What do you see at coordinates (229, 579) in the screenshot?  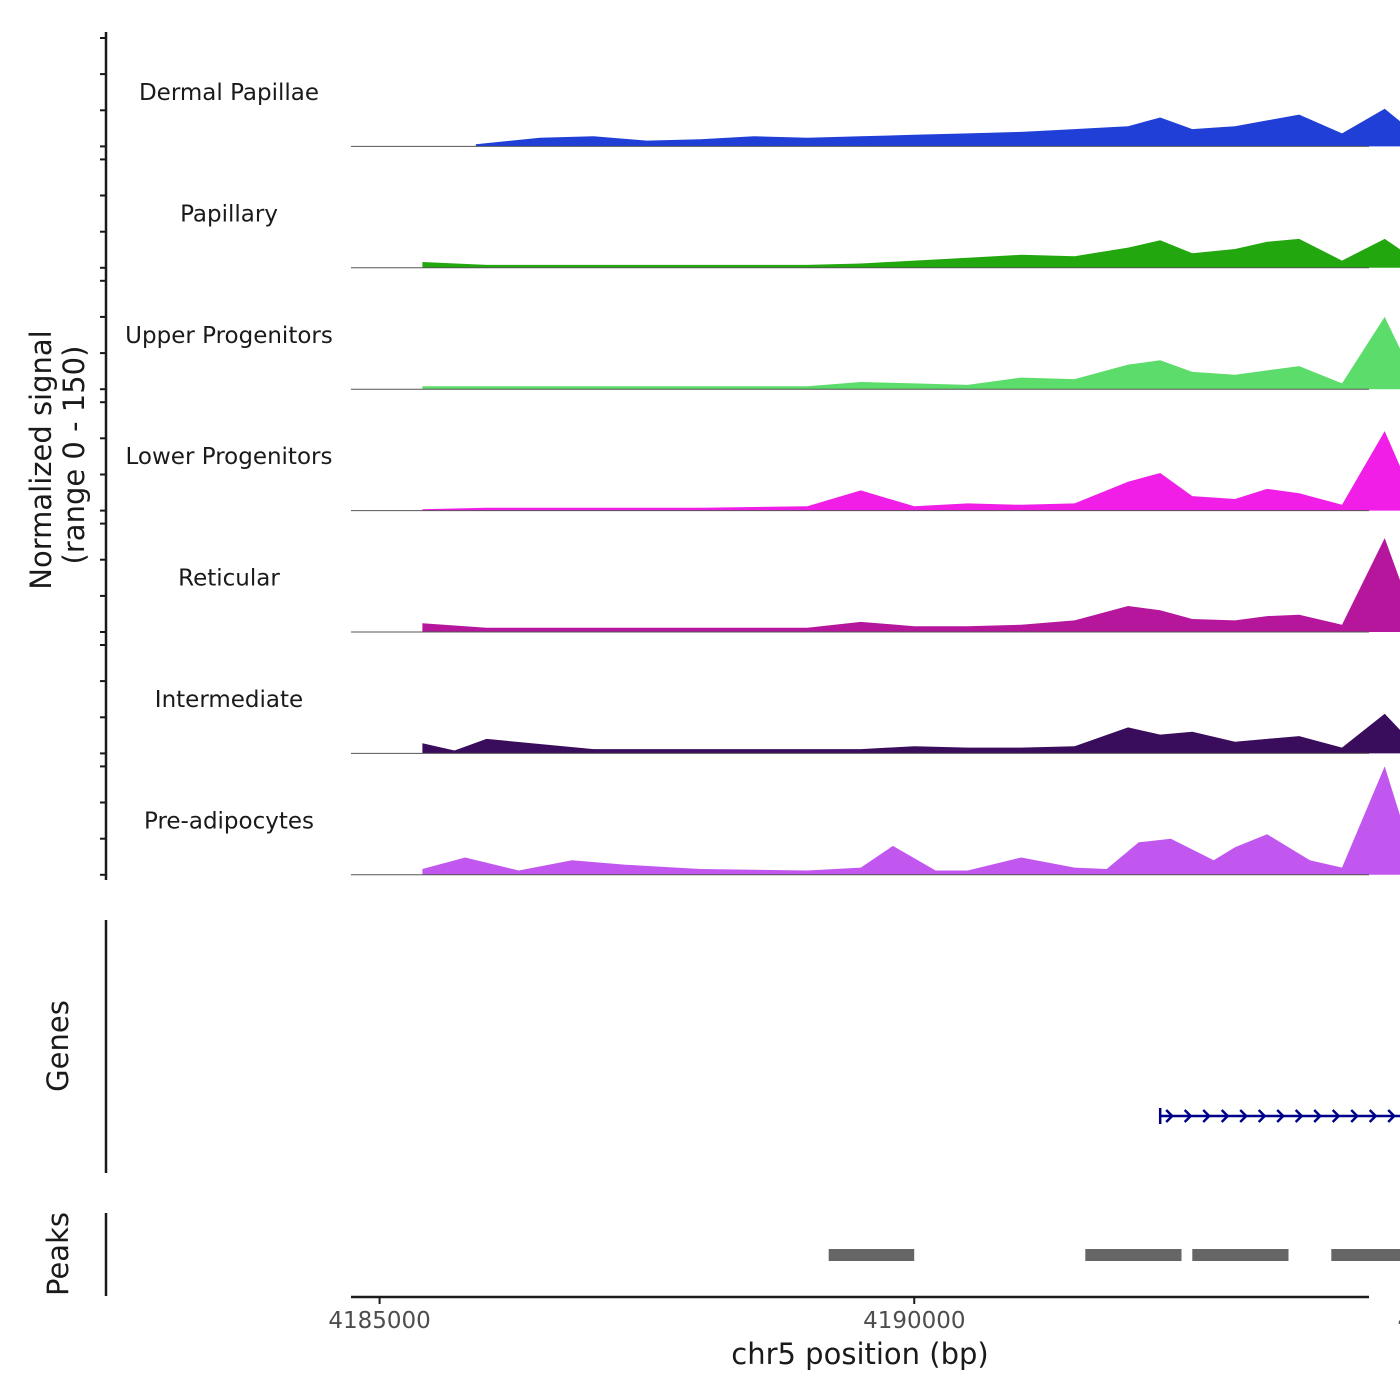 I see `track-label: Reticular` at bounding box center [229, 579].